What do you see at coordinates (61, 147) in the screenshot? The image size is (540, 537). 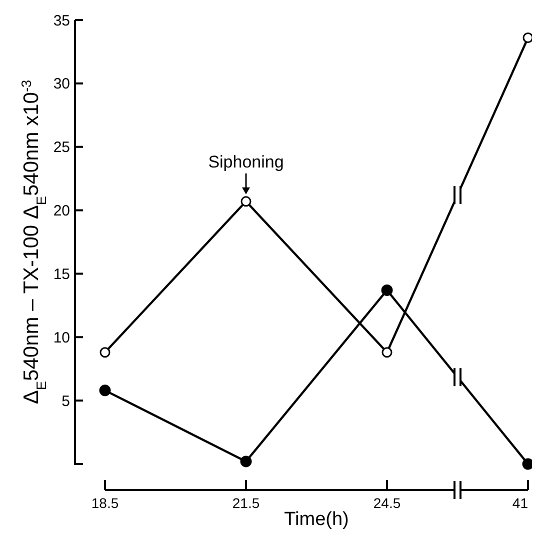 I see `y-tick-label: 25` at bounding box center [61, 147].